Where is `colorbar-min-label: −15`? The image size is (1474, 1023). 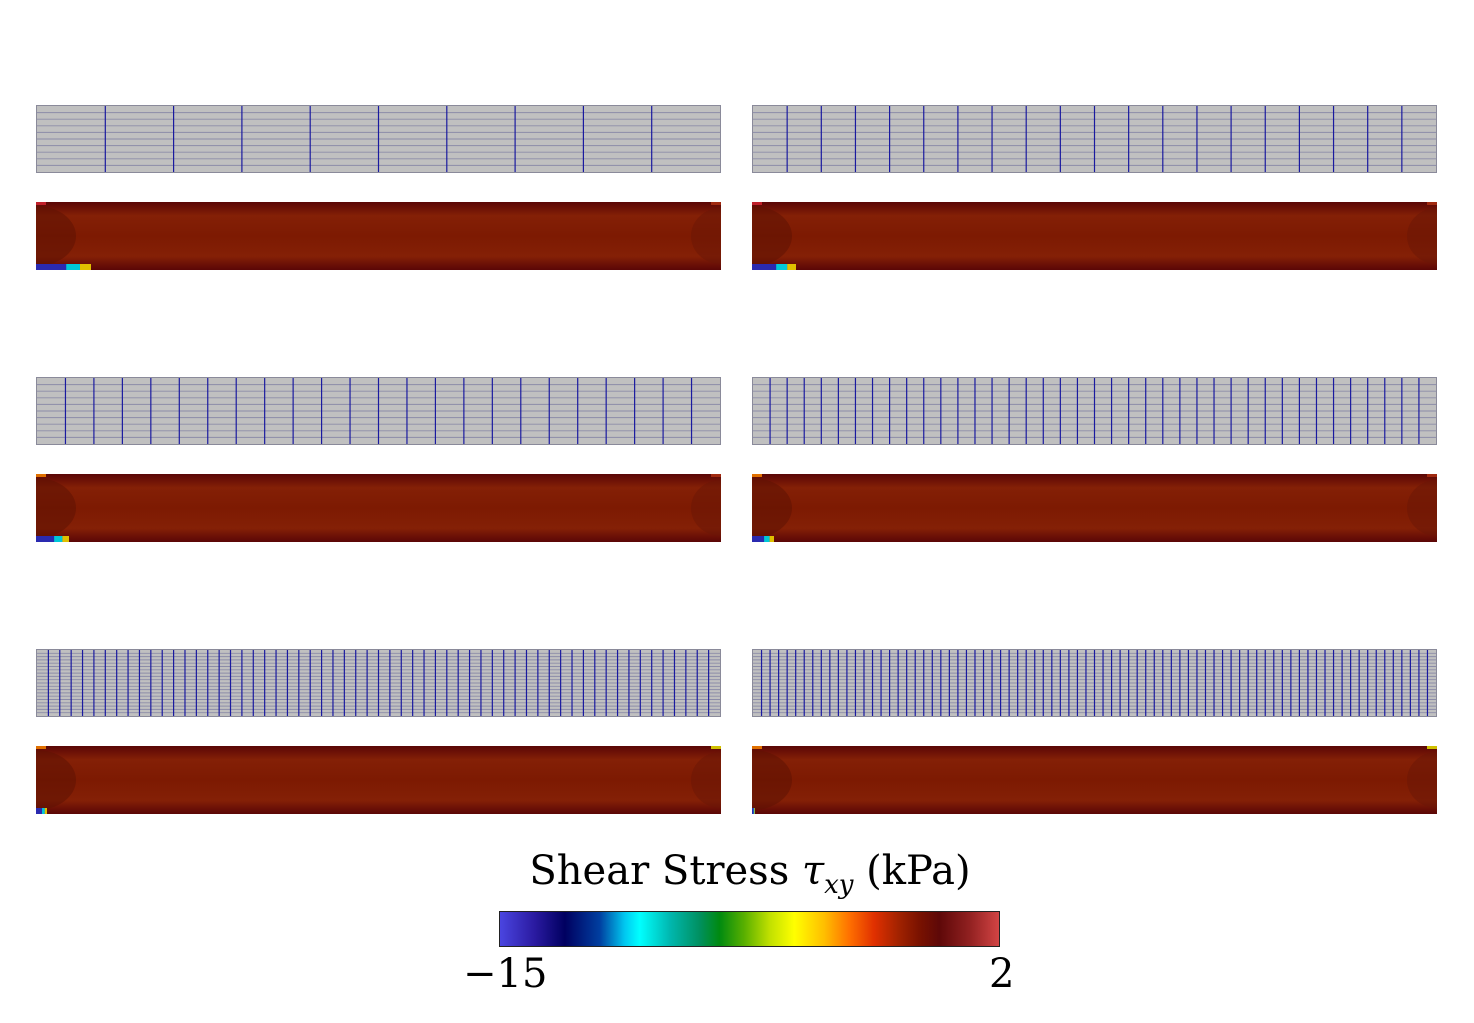
colorbar-min-label: −15 is located at coordinates (505, 974).